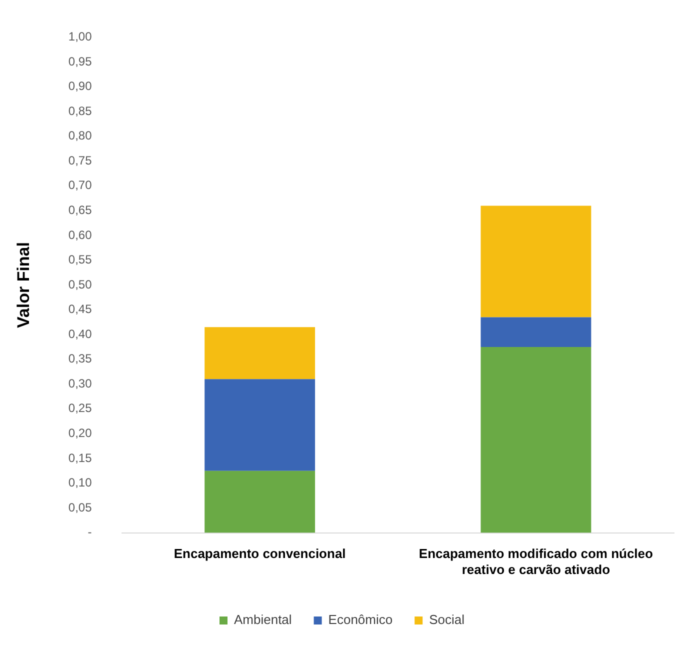 This screenshot has height=647, width=684. What do you see at coordinates (80, 483) in the screenshot?
I see `y-tick-label: 0,10` at bounding box center [80, 483].